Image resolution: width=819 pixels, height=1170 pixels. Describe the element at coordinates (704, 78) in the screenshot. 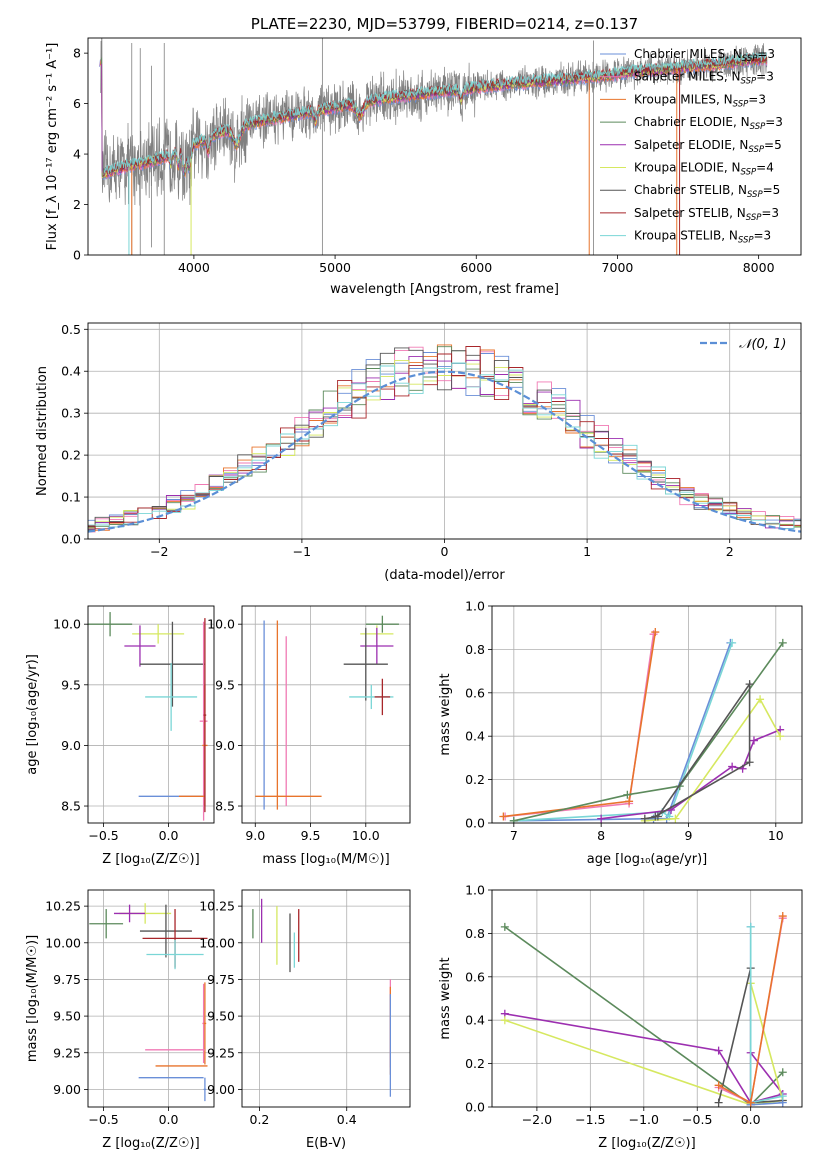

I see `legend-label: Salpeter MILES, NSSP=3` at that location.